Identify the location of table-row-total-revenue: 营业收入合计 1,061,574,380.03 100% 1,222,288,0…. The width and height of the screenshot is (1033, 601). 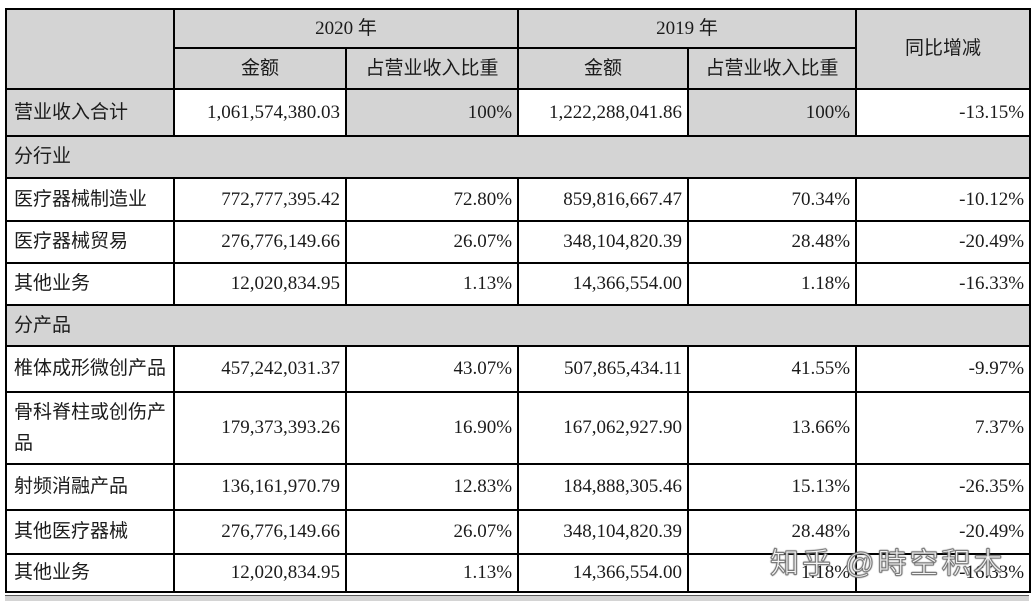
(518, 112).